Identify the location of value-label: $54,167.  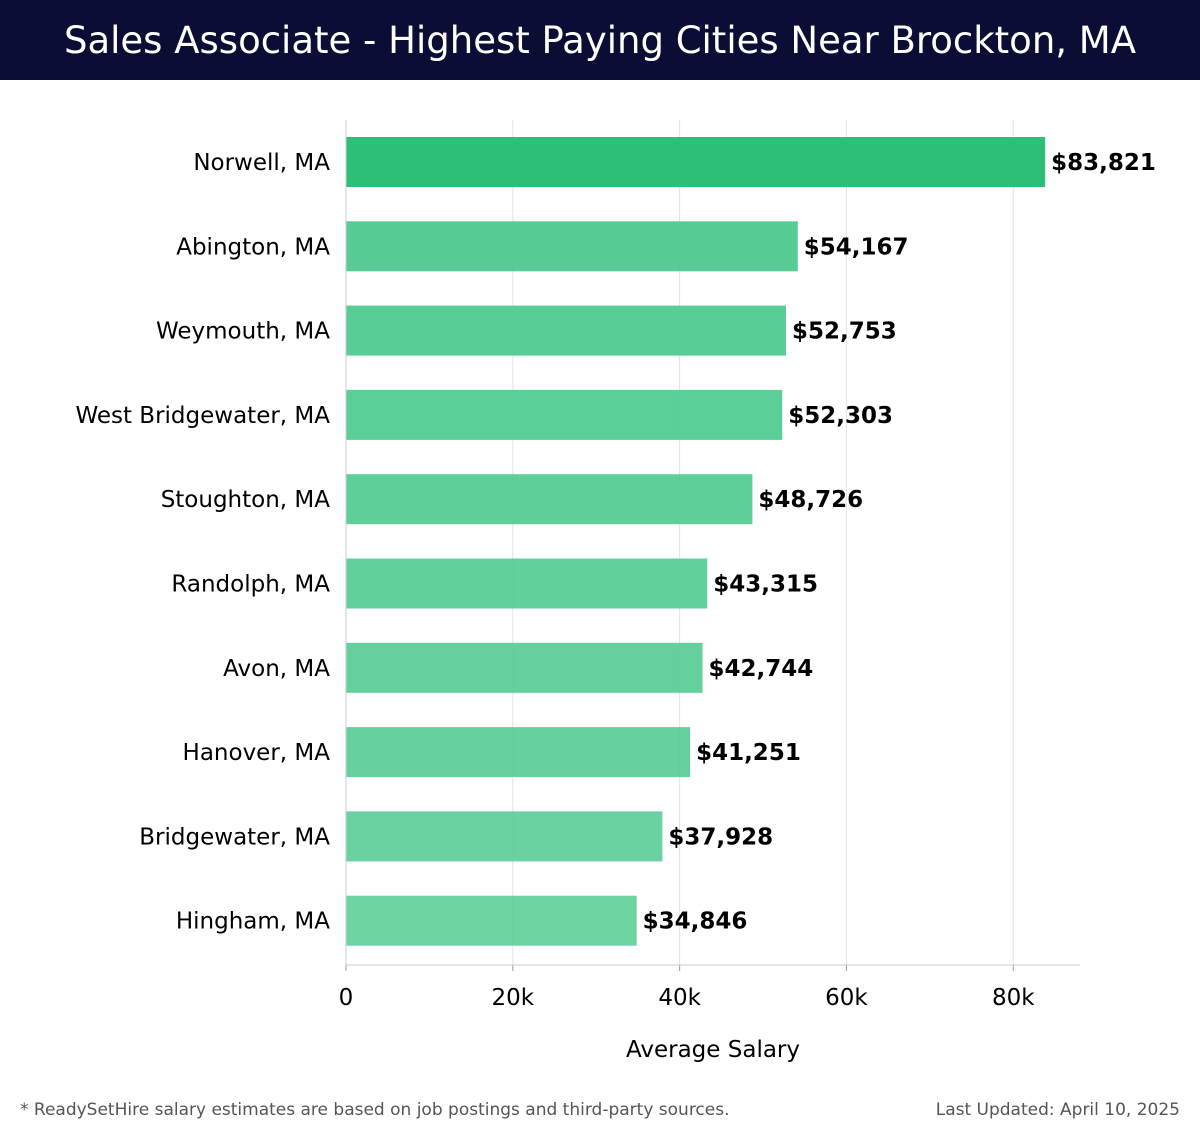
(856, 247).